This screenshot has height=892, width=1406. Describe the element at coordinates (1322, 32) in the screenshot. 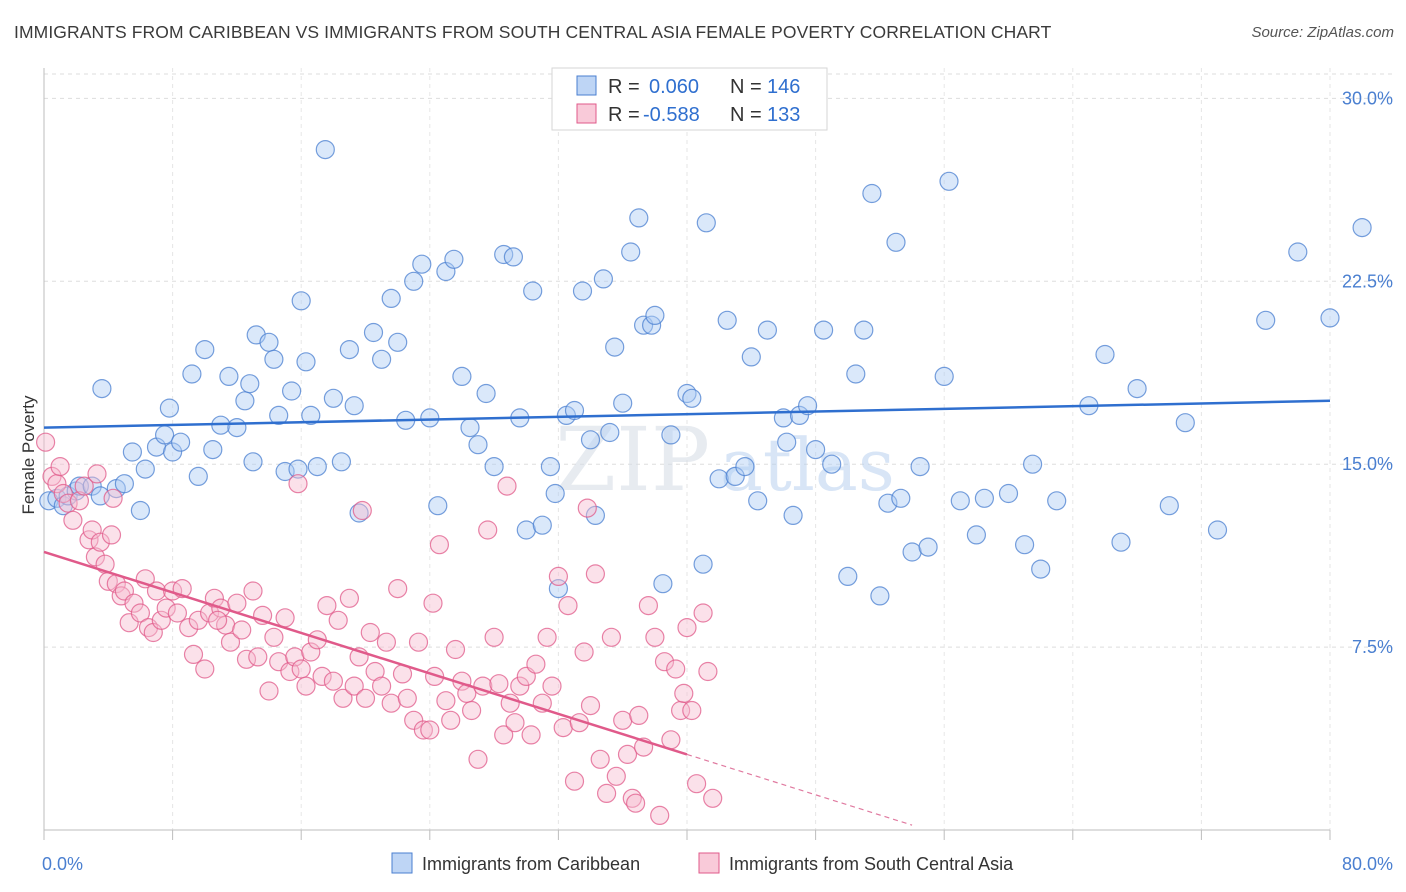

I see `chart-source: Source: ZipAtlas.com` at that location.